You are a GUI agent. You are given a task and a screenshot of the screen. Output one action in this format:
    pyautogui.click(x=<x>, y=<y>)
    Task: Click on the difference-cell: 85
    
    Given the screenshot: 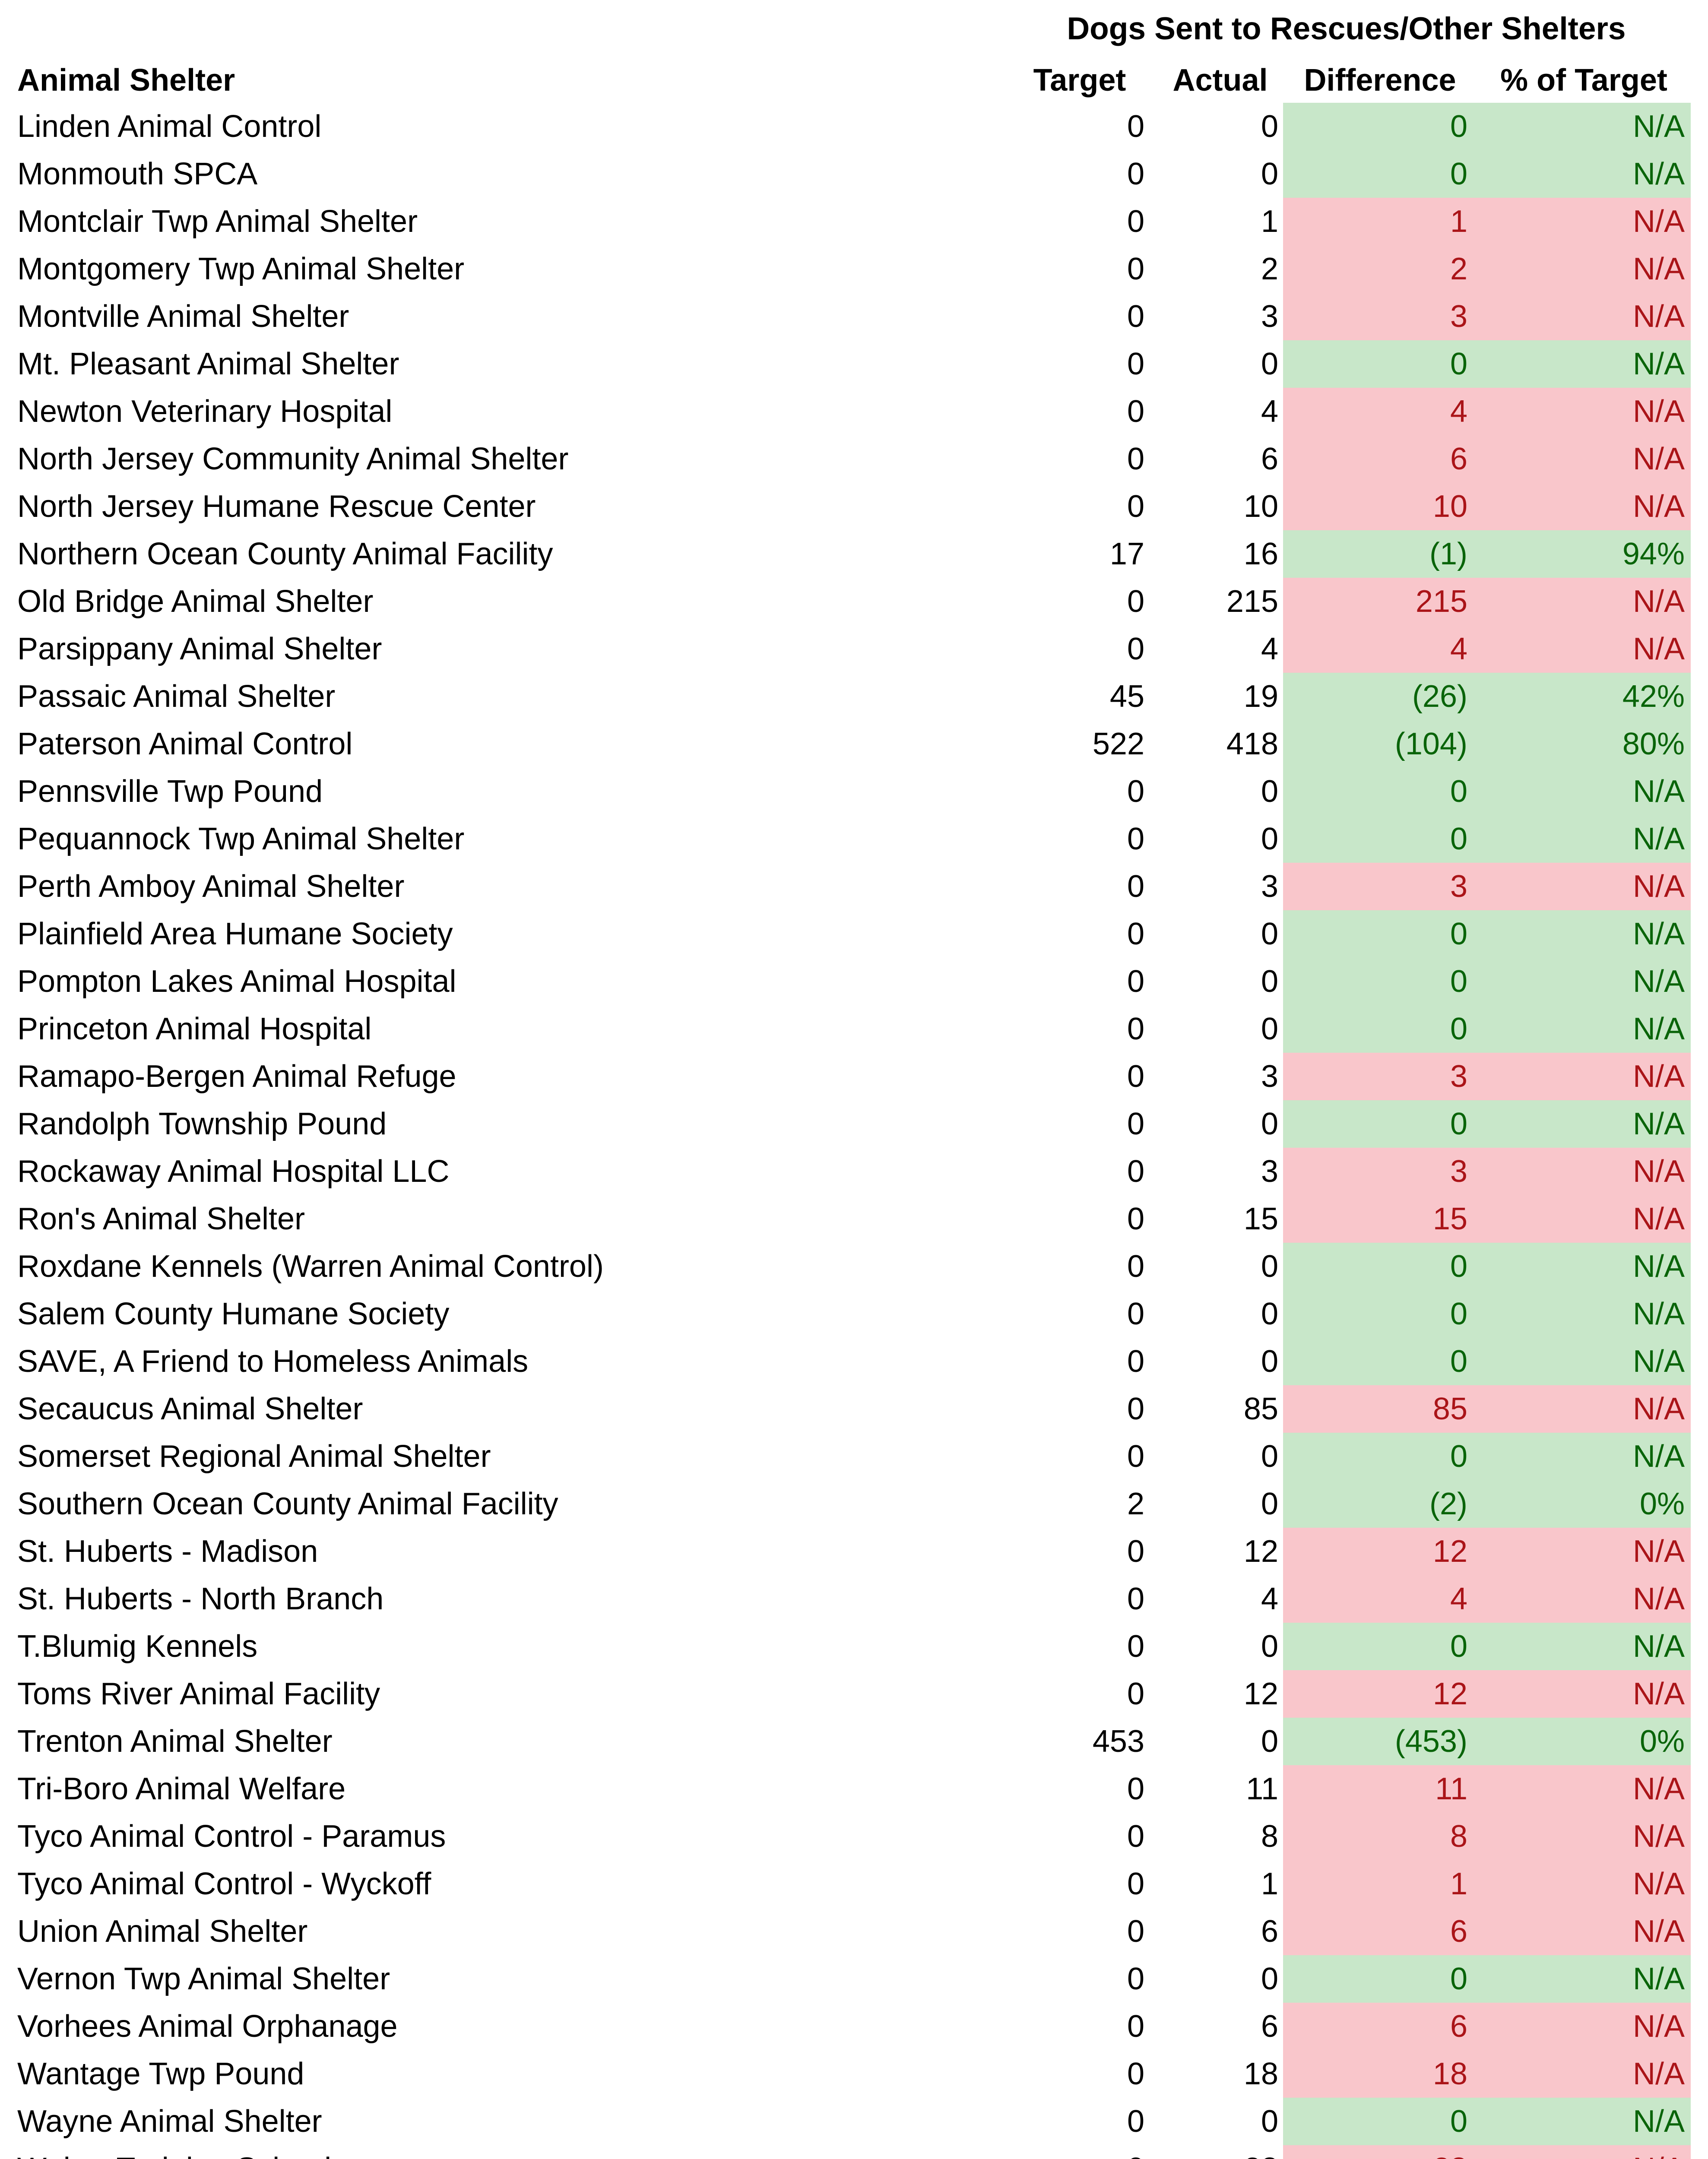 What is the action you would take?
    pyautogui.click(x=1380, y=1409)
    